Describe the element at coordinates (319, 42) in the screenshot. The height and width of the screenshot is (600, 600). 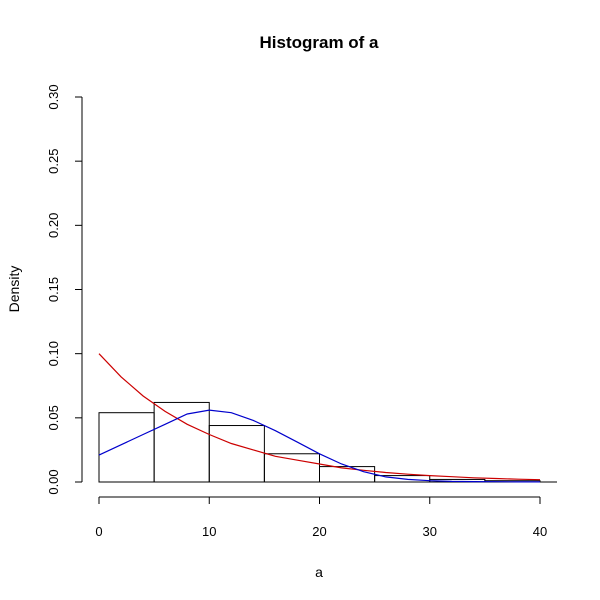
I see `chart-title: Histogram of a` at that location.